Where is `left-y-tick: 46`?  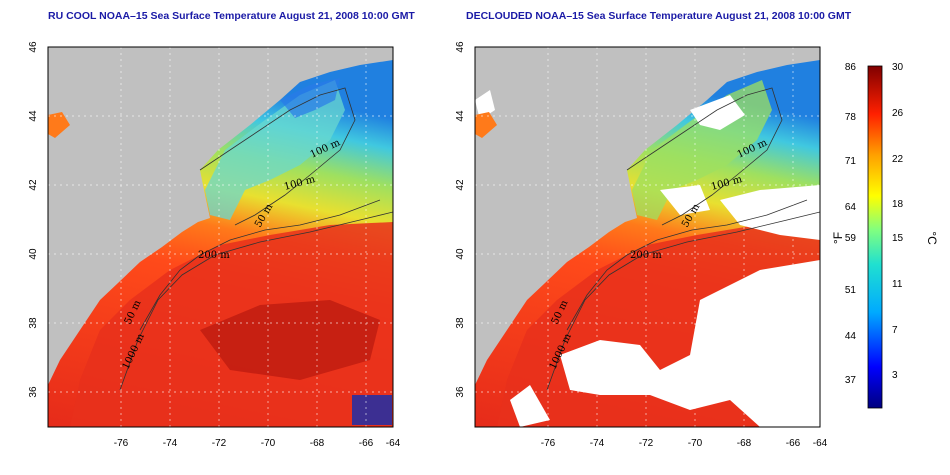
left-y-tick: 46 is located at coordinates (33, 47).